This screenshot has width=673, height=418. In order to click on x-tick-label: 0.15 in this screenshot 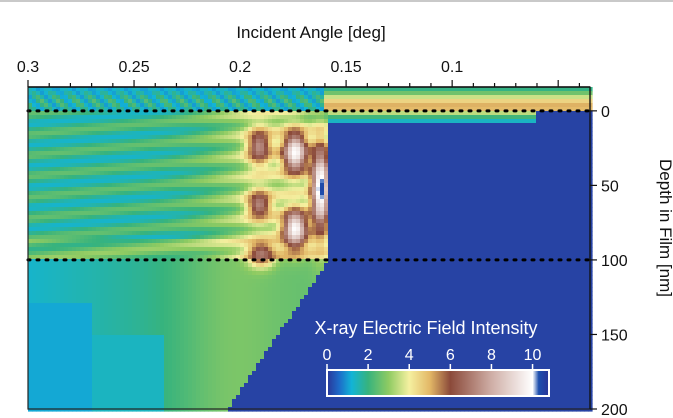, I will do `click(346, 67)`.